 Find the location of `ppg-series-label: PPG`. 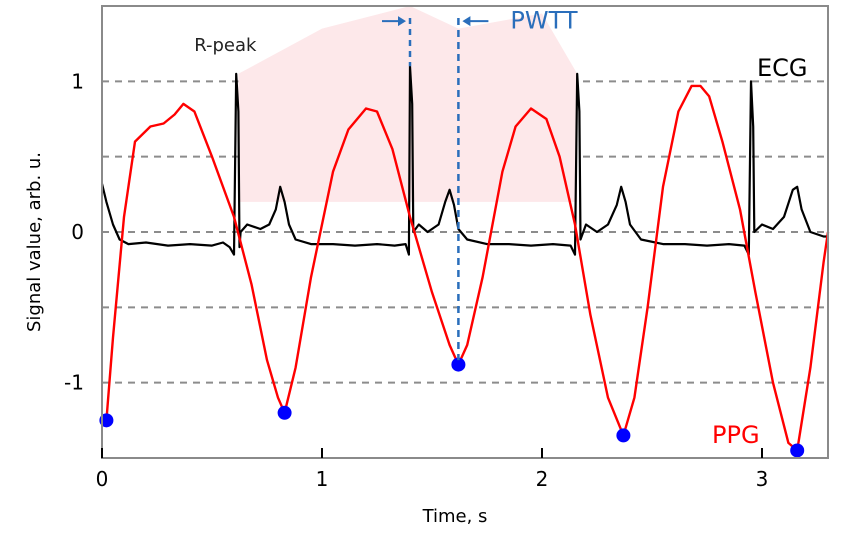

ppg-series-label: PPG is located at coordinates (736, 435).